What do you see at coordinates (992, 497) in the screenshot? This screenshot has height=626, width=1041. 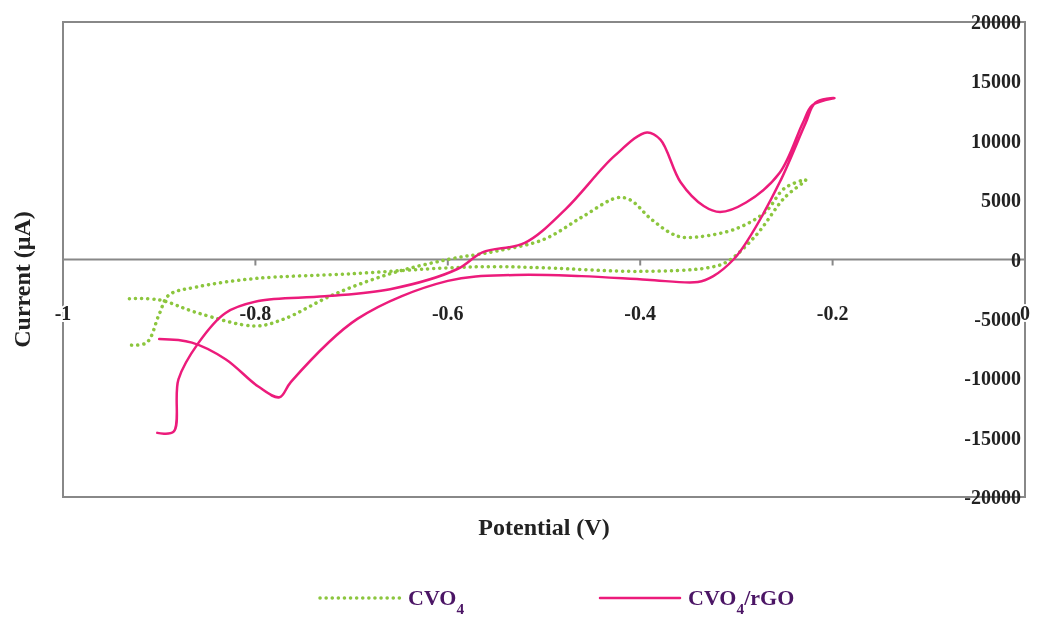 I see `y-tick-label: -20000` at bounding box center [992, 497].